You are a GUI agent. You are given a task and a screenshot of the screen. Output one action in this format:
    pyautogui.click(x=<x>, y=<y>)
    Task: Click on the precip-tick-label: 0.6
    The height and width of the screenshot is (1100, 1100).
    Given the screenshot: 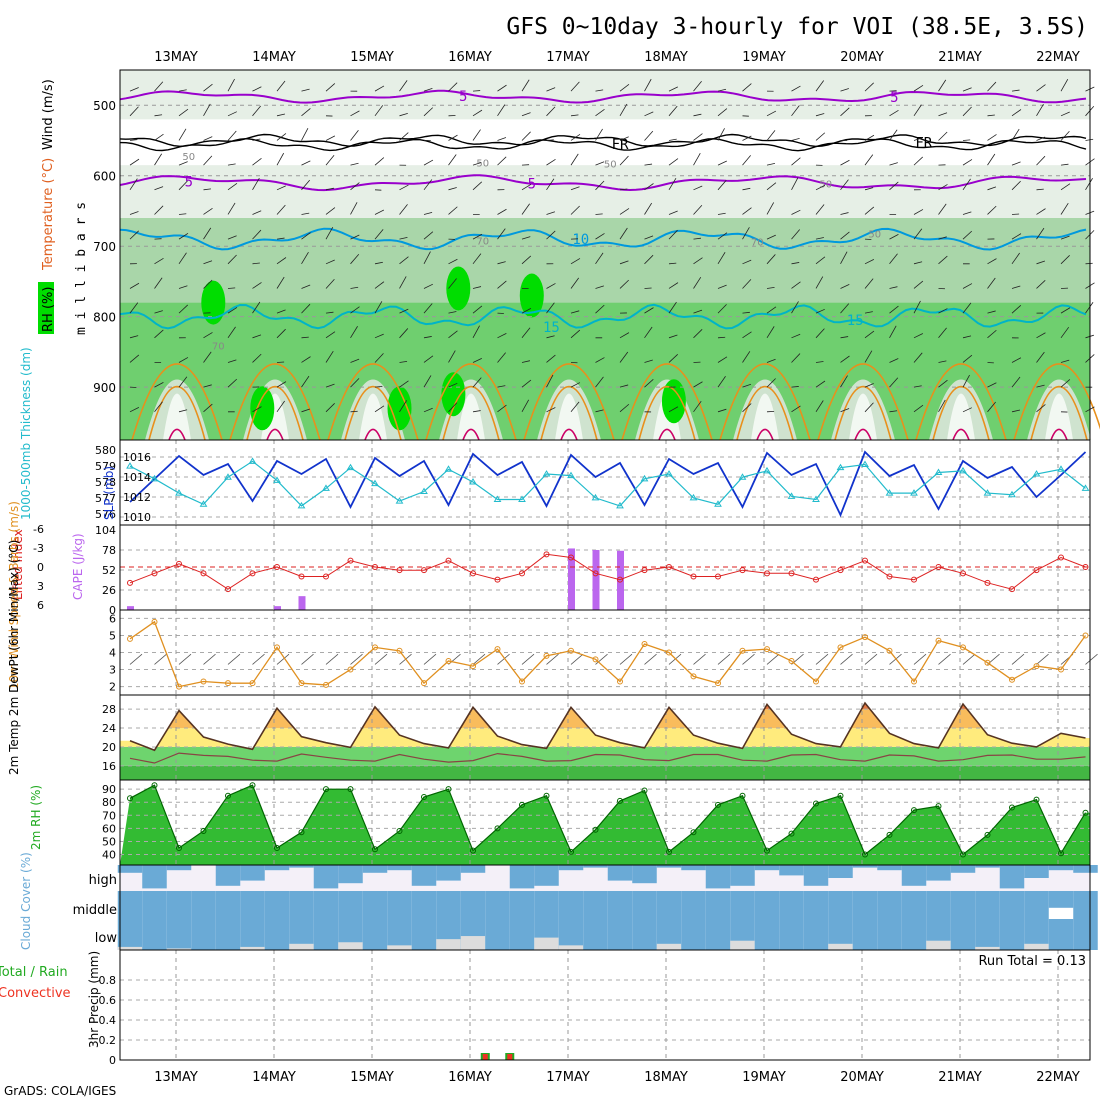 What is the action you would take?
    pyautogui.click(x=108, y=1000)
    